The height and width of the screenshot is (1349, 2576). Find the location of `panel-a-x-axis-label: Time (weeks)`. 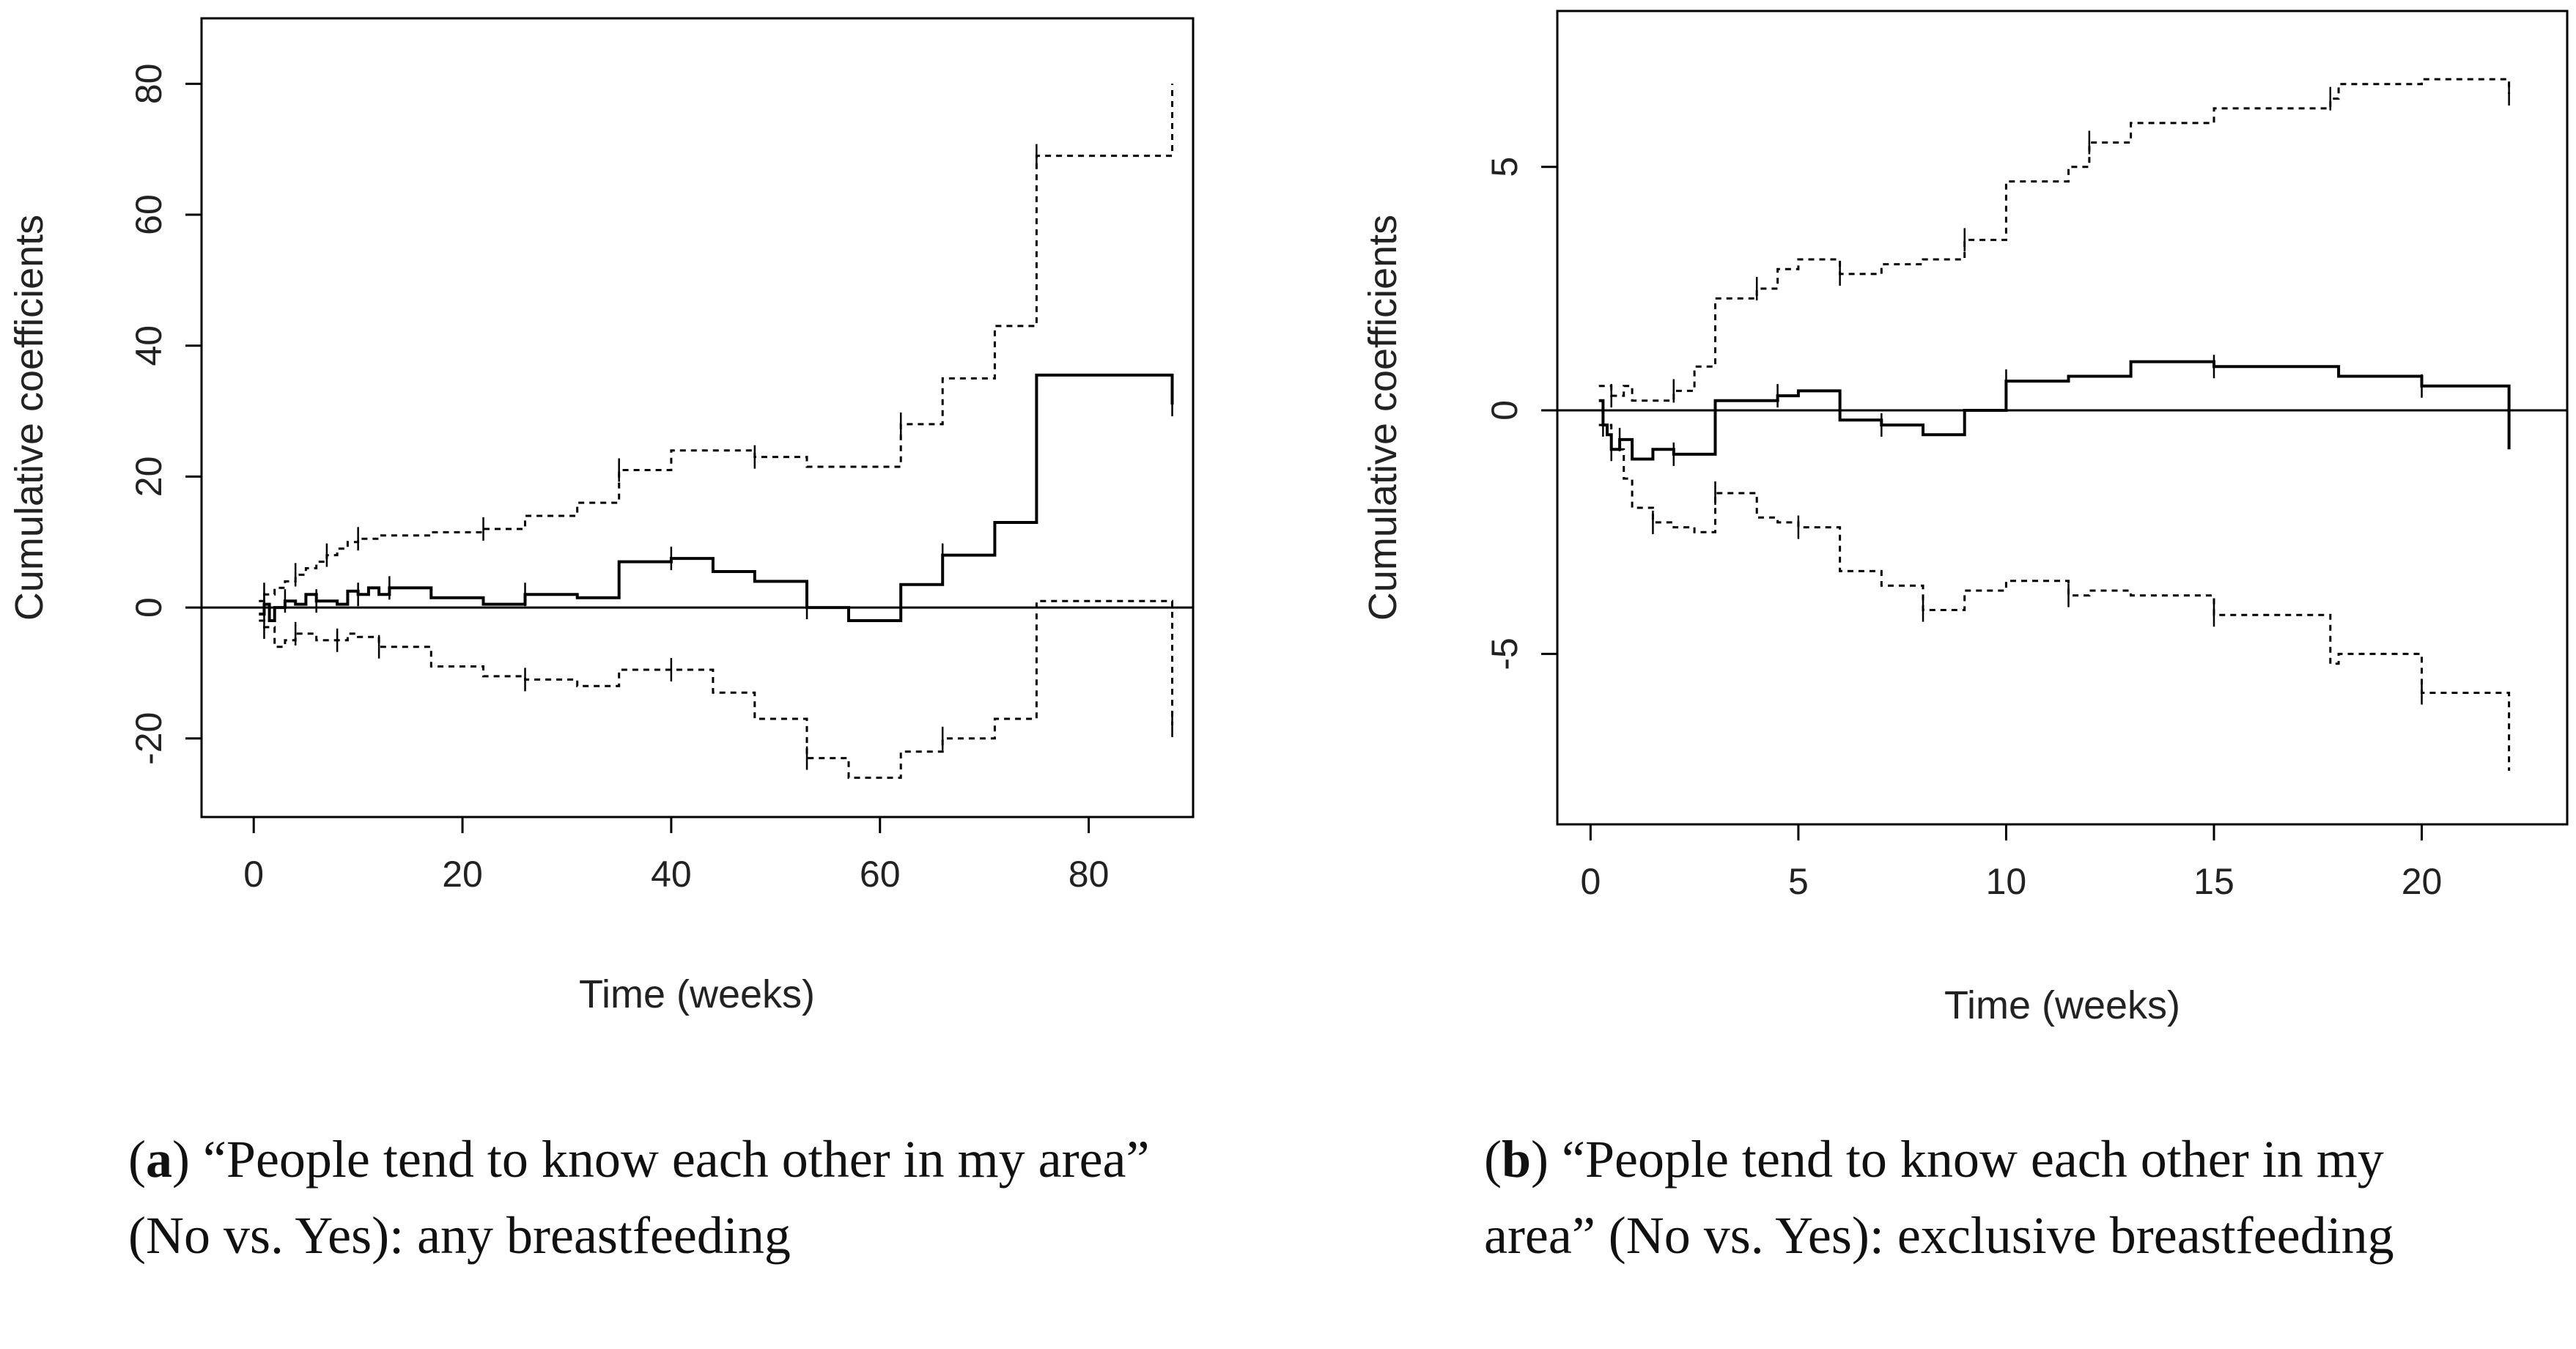

panel-a-x-axis-label: Time (weeks) is located at coordinates (697, 994).